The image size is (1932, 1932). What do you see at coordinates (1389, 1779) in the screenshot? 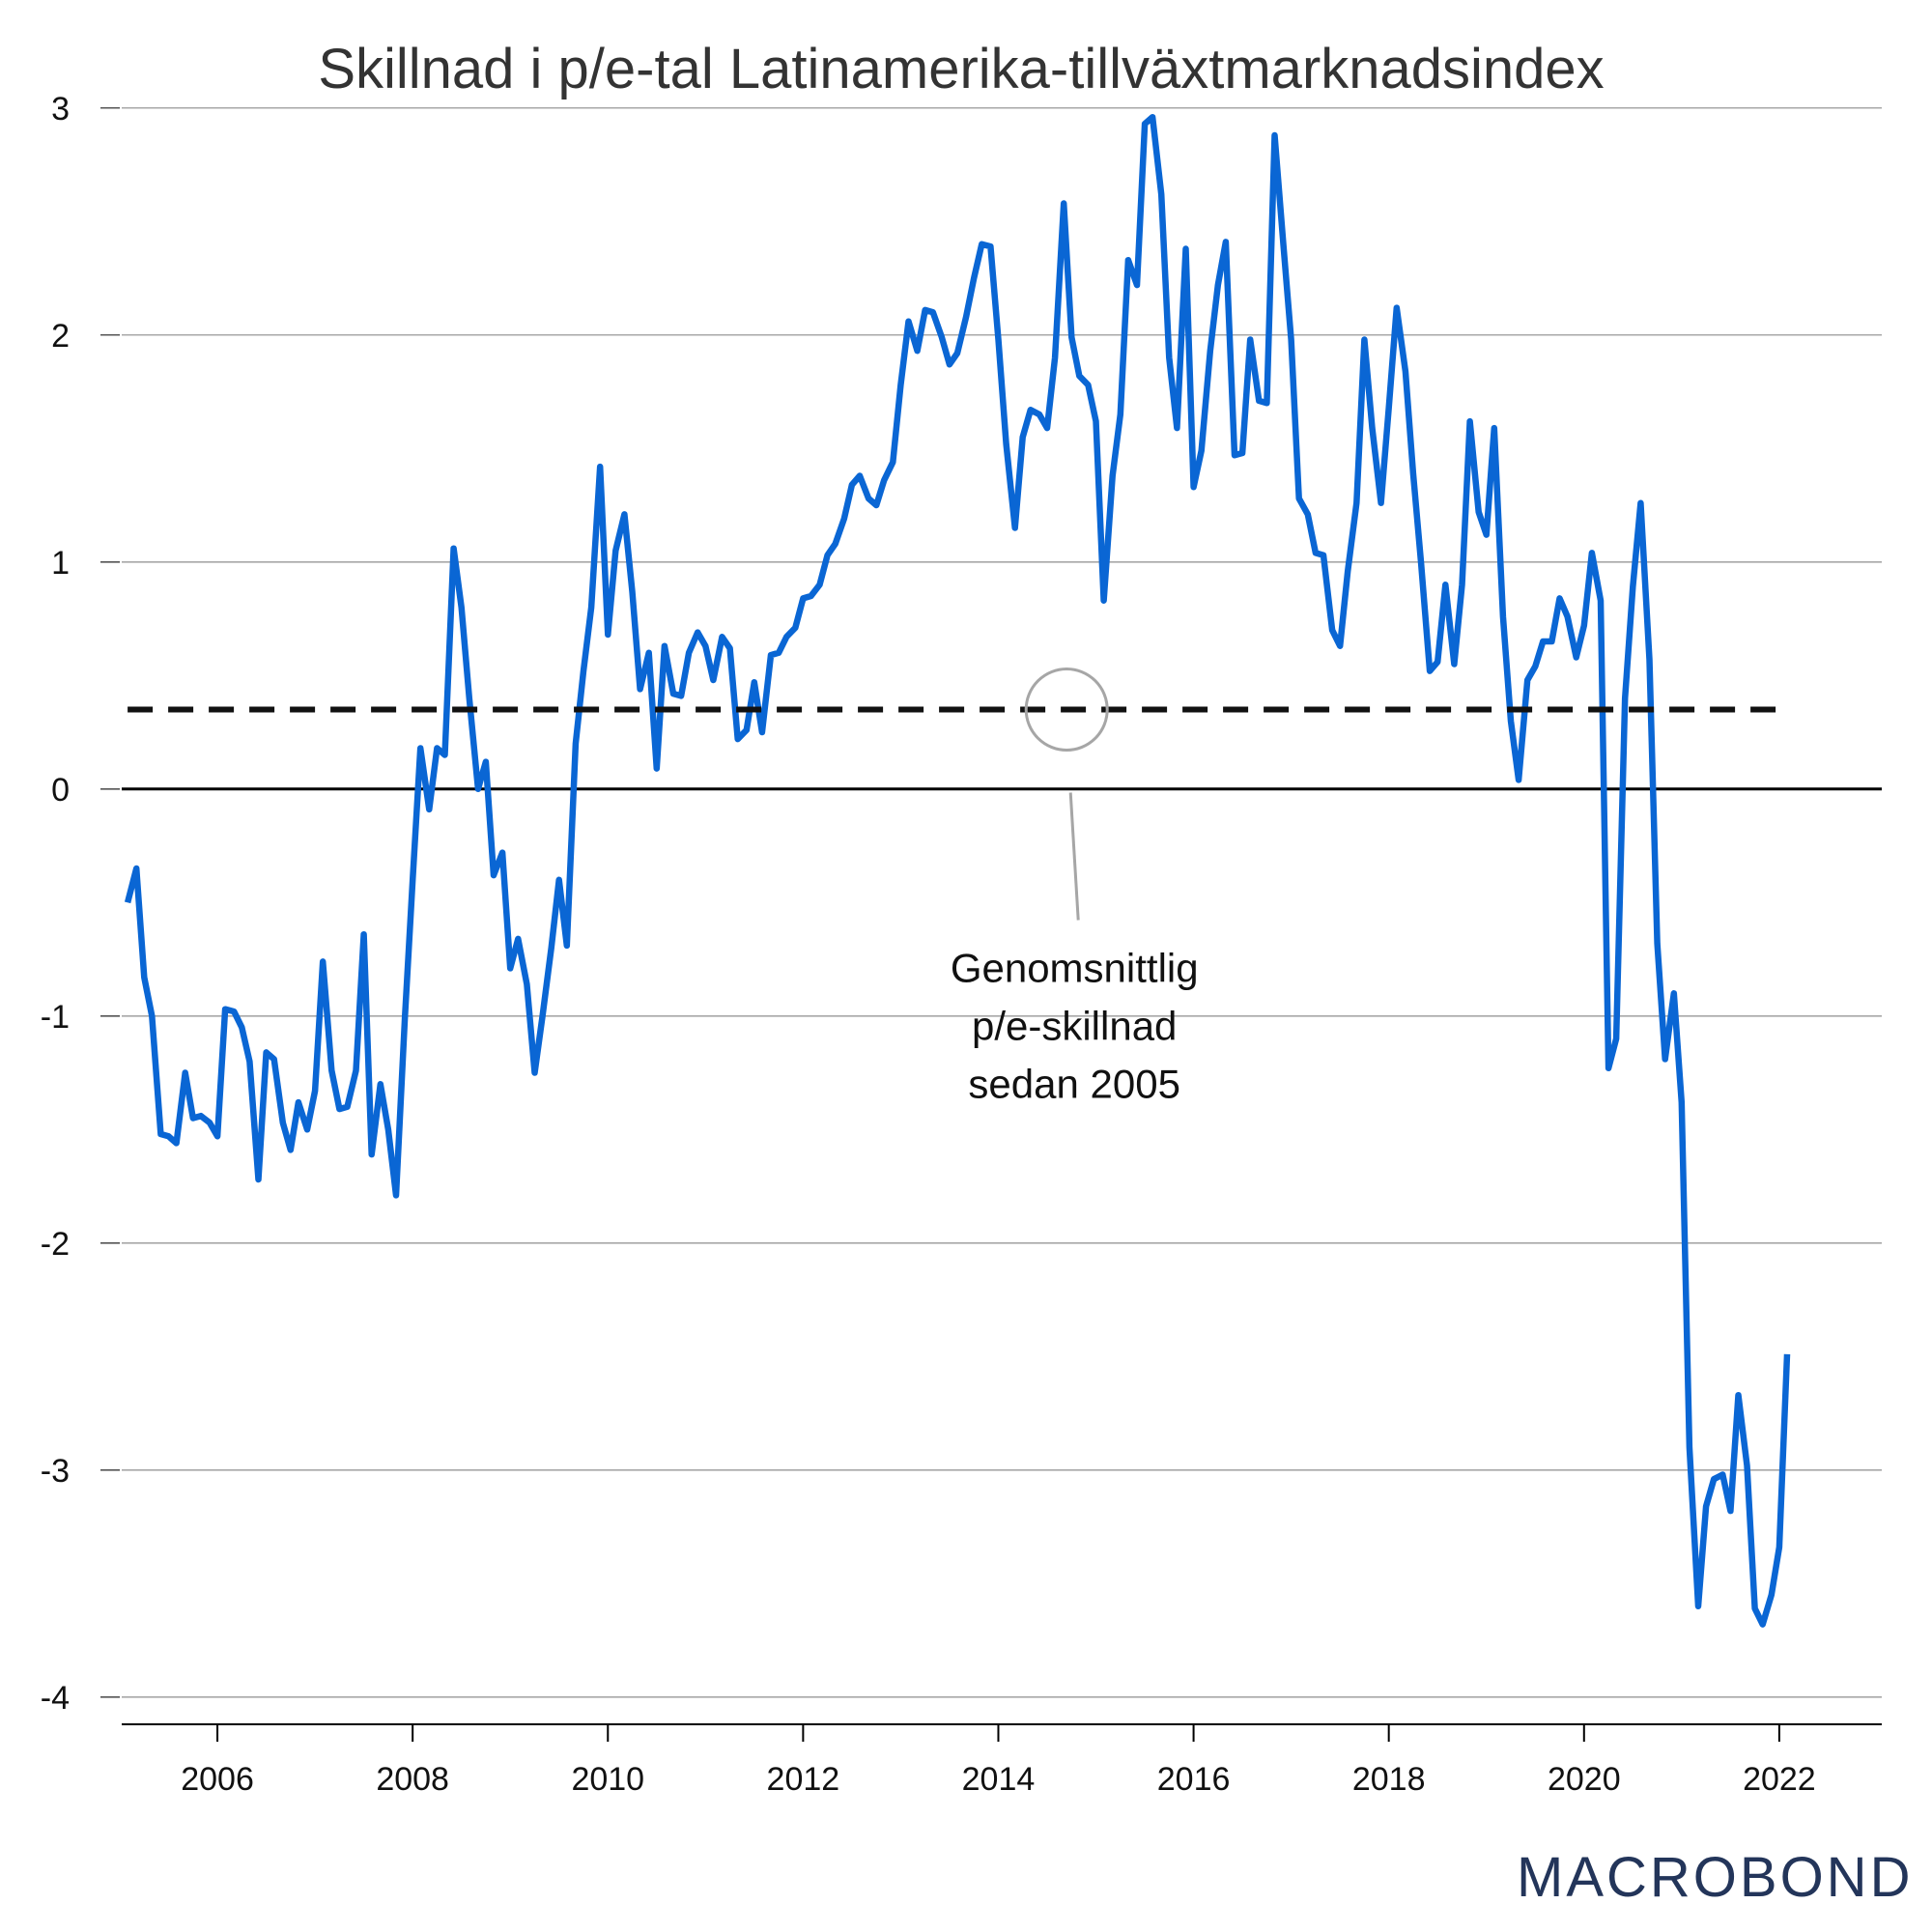
I see `x-tick-label: 2018` at bounding box center [1389, 1779].